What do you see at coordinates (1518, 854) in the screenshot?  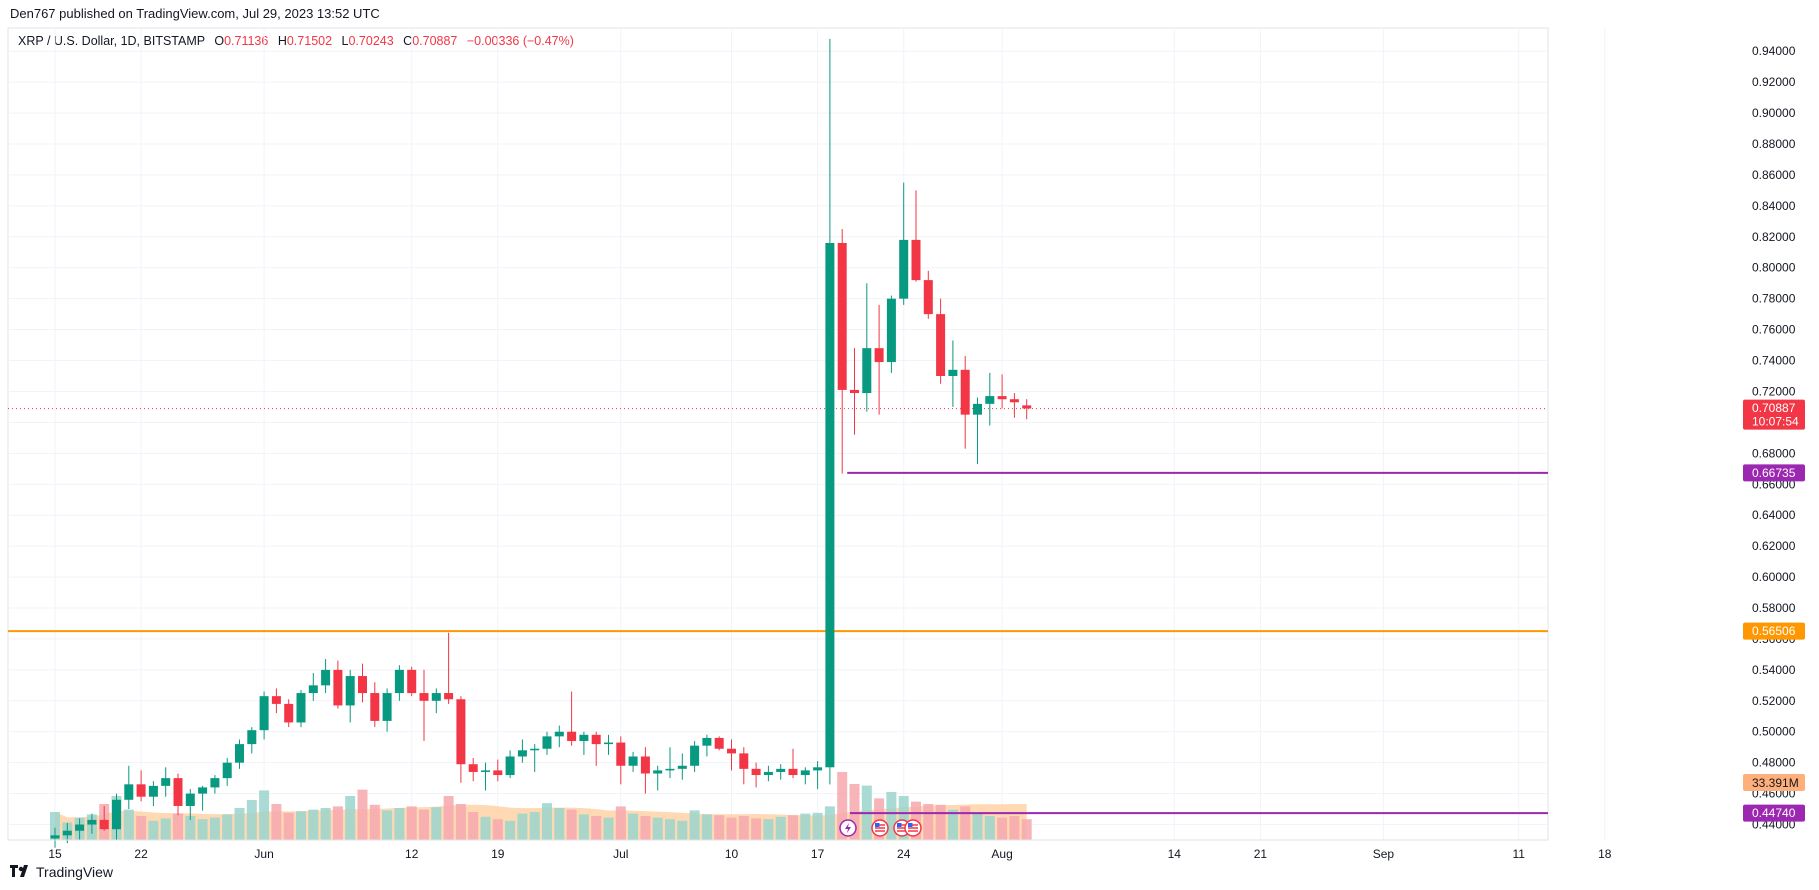 I see `x-tick-label: 11` at bounding box center [1518, 854].